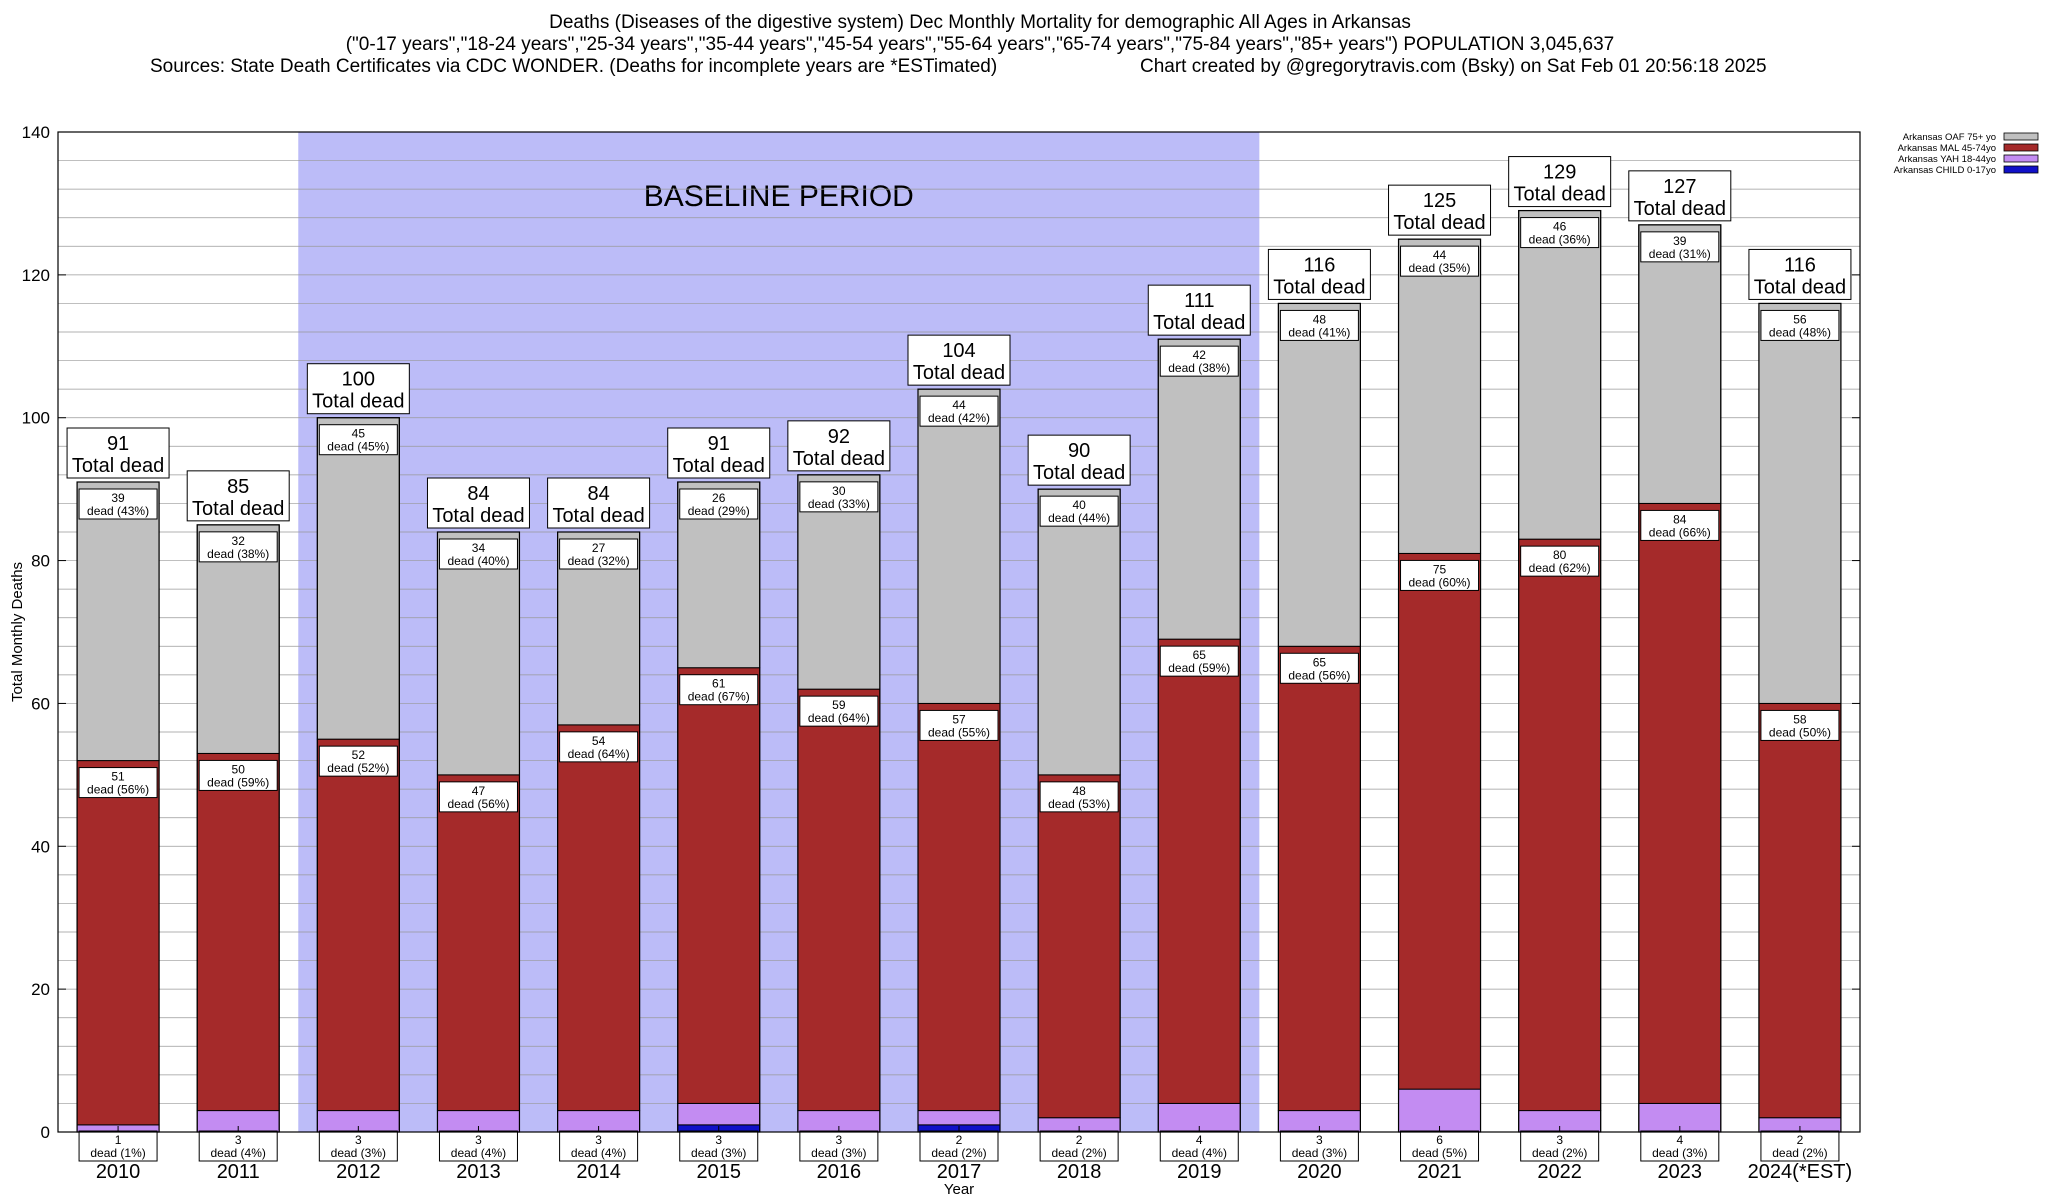 Image resolution: width=2048 pixels, height=1200 pixels. Describe the element at coordinates (779, 196) in the screenshot. I see `baseline-period-label: BASELINE PERIOD` at that location.